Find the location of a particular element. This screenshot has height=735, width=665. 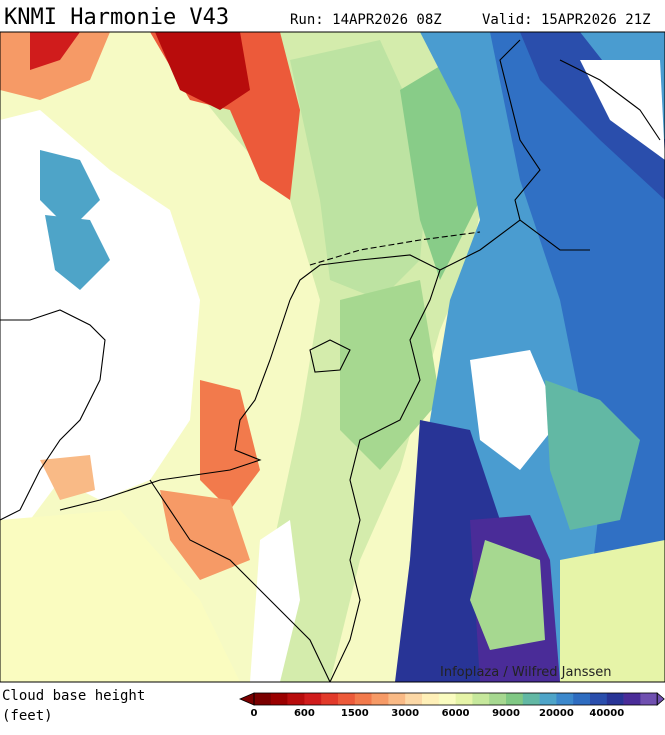

title: KNMI Harmonie V43 is located at coordinates (116, 17).